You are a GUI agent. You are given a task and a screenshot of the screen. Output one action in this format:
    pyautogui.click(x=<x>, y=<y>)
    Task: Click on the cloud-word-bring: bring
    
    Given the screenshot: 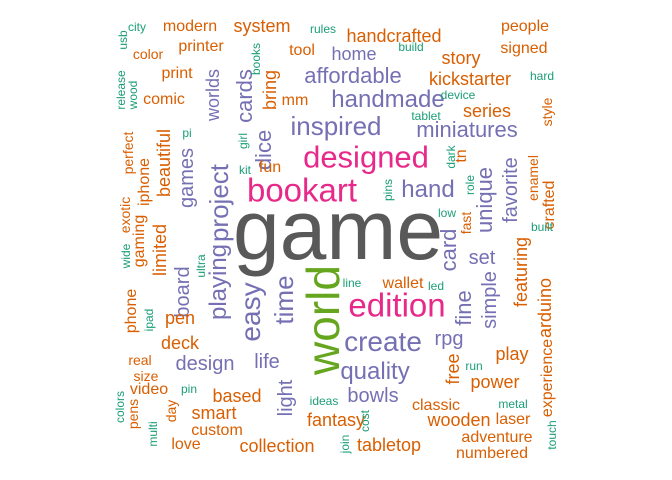 What is the action you would take?
    pyautogui.click(x=270, y=90)
    